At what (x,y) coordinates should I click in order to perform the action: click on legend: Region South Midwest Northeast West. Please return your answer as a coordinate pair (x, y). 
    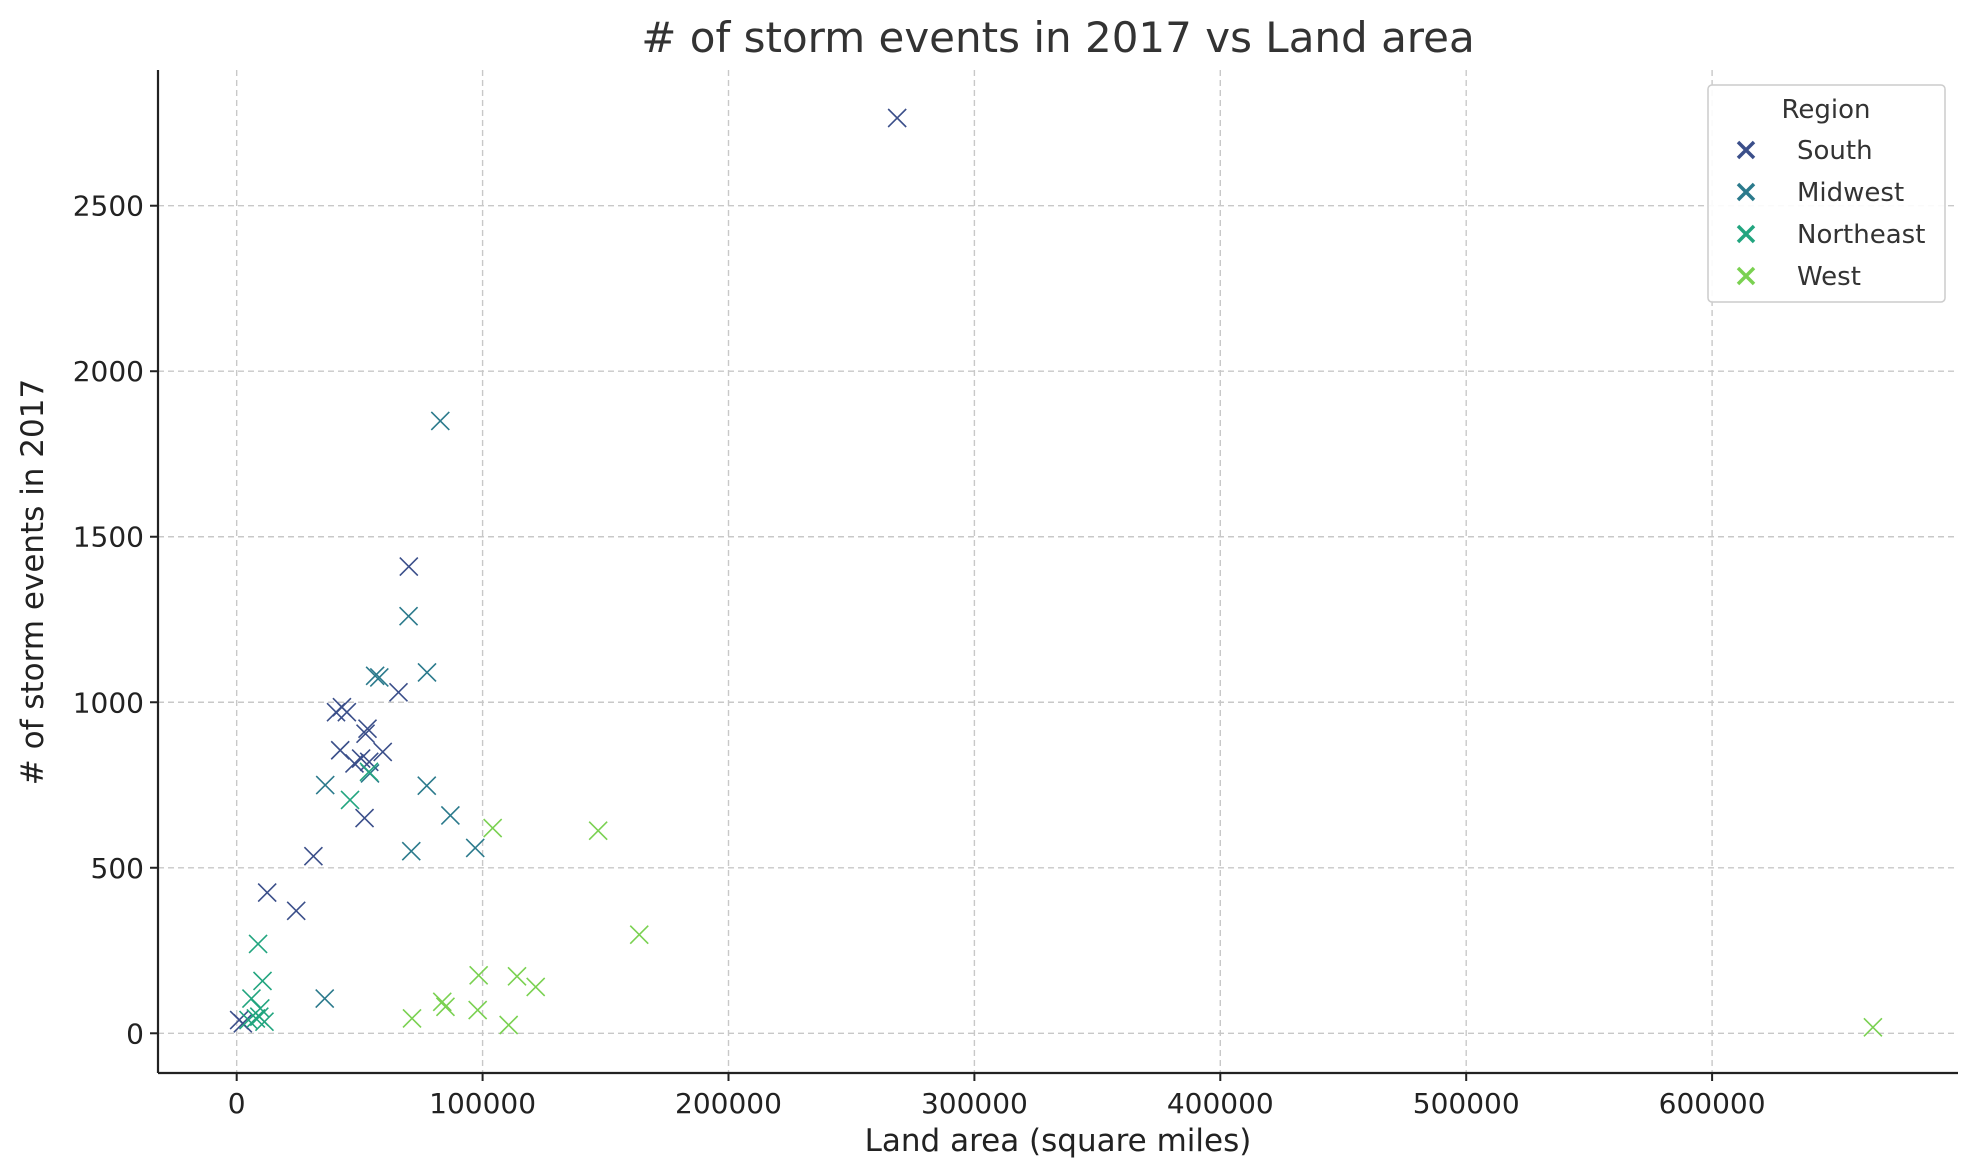
    Looking at the image, I should click on (1826, 193).